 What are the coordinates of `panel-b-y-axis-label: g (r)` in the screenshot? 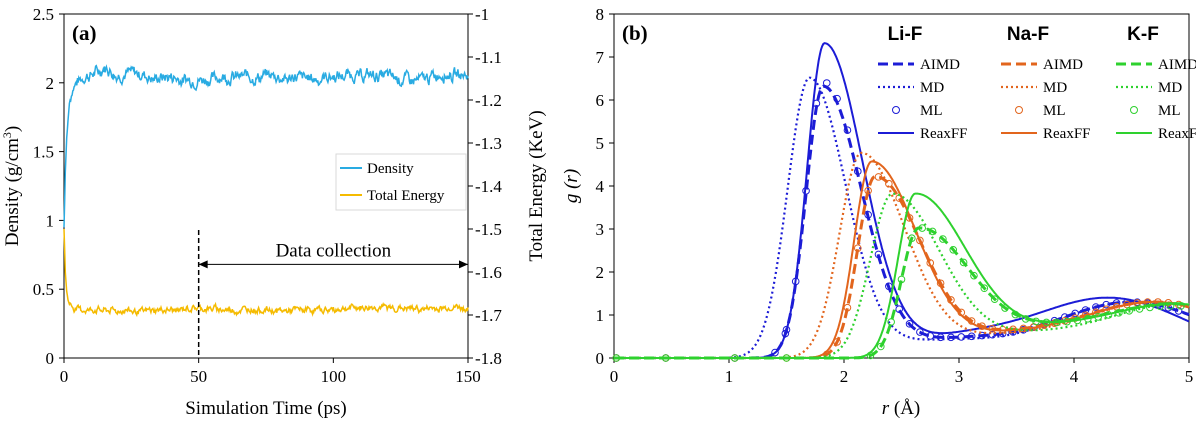 It's located at (571, 186).